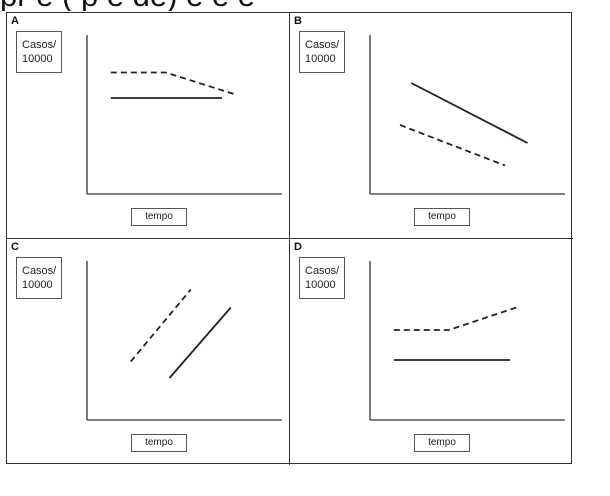  Describe the element at coordinates (15, 247) in the screenshot. I see `panel-label: C` at that location.